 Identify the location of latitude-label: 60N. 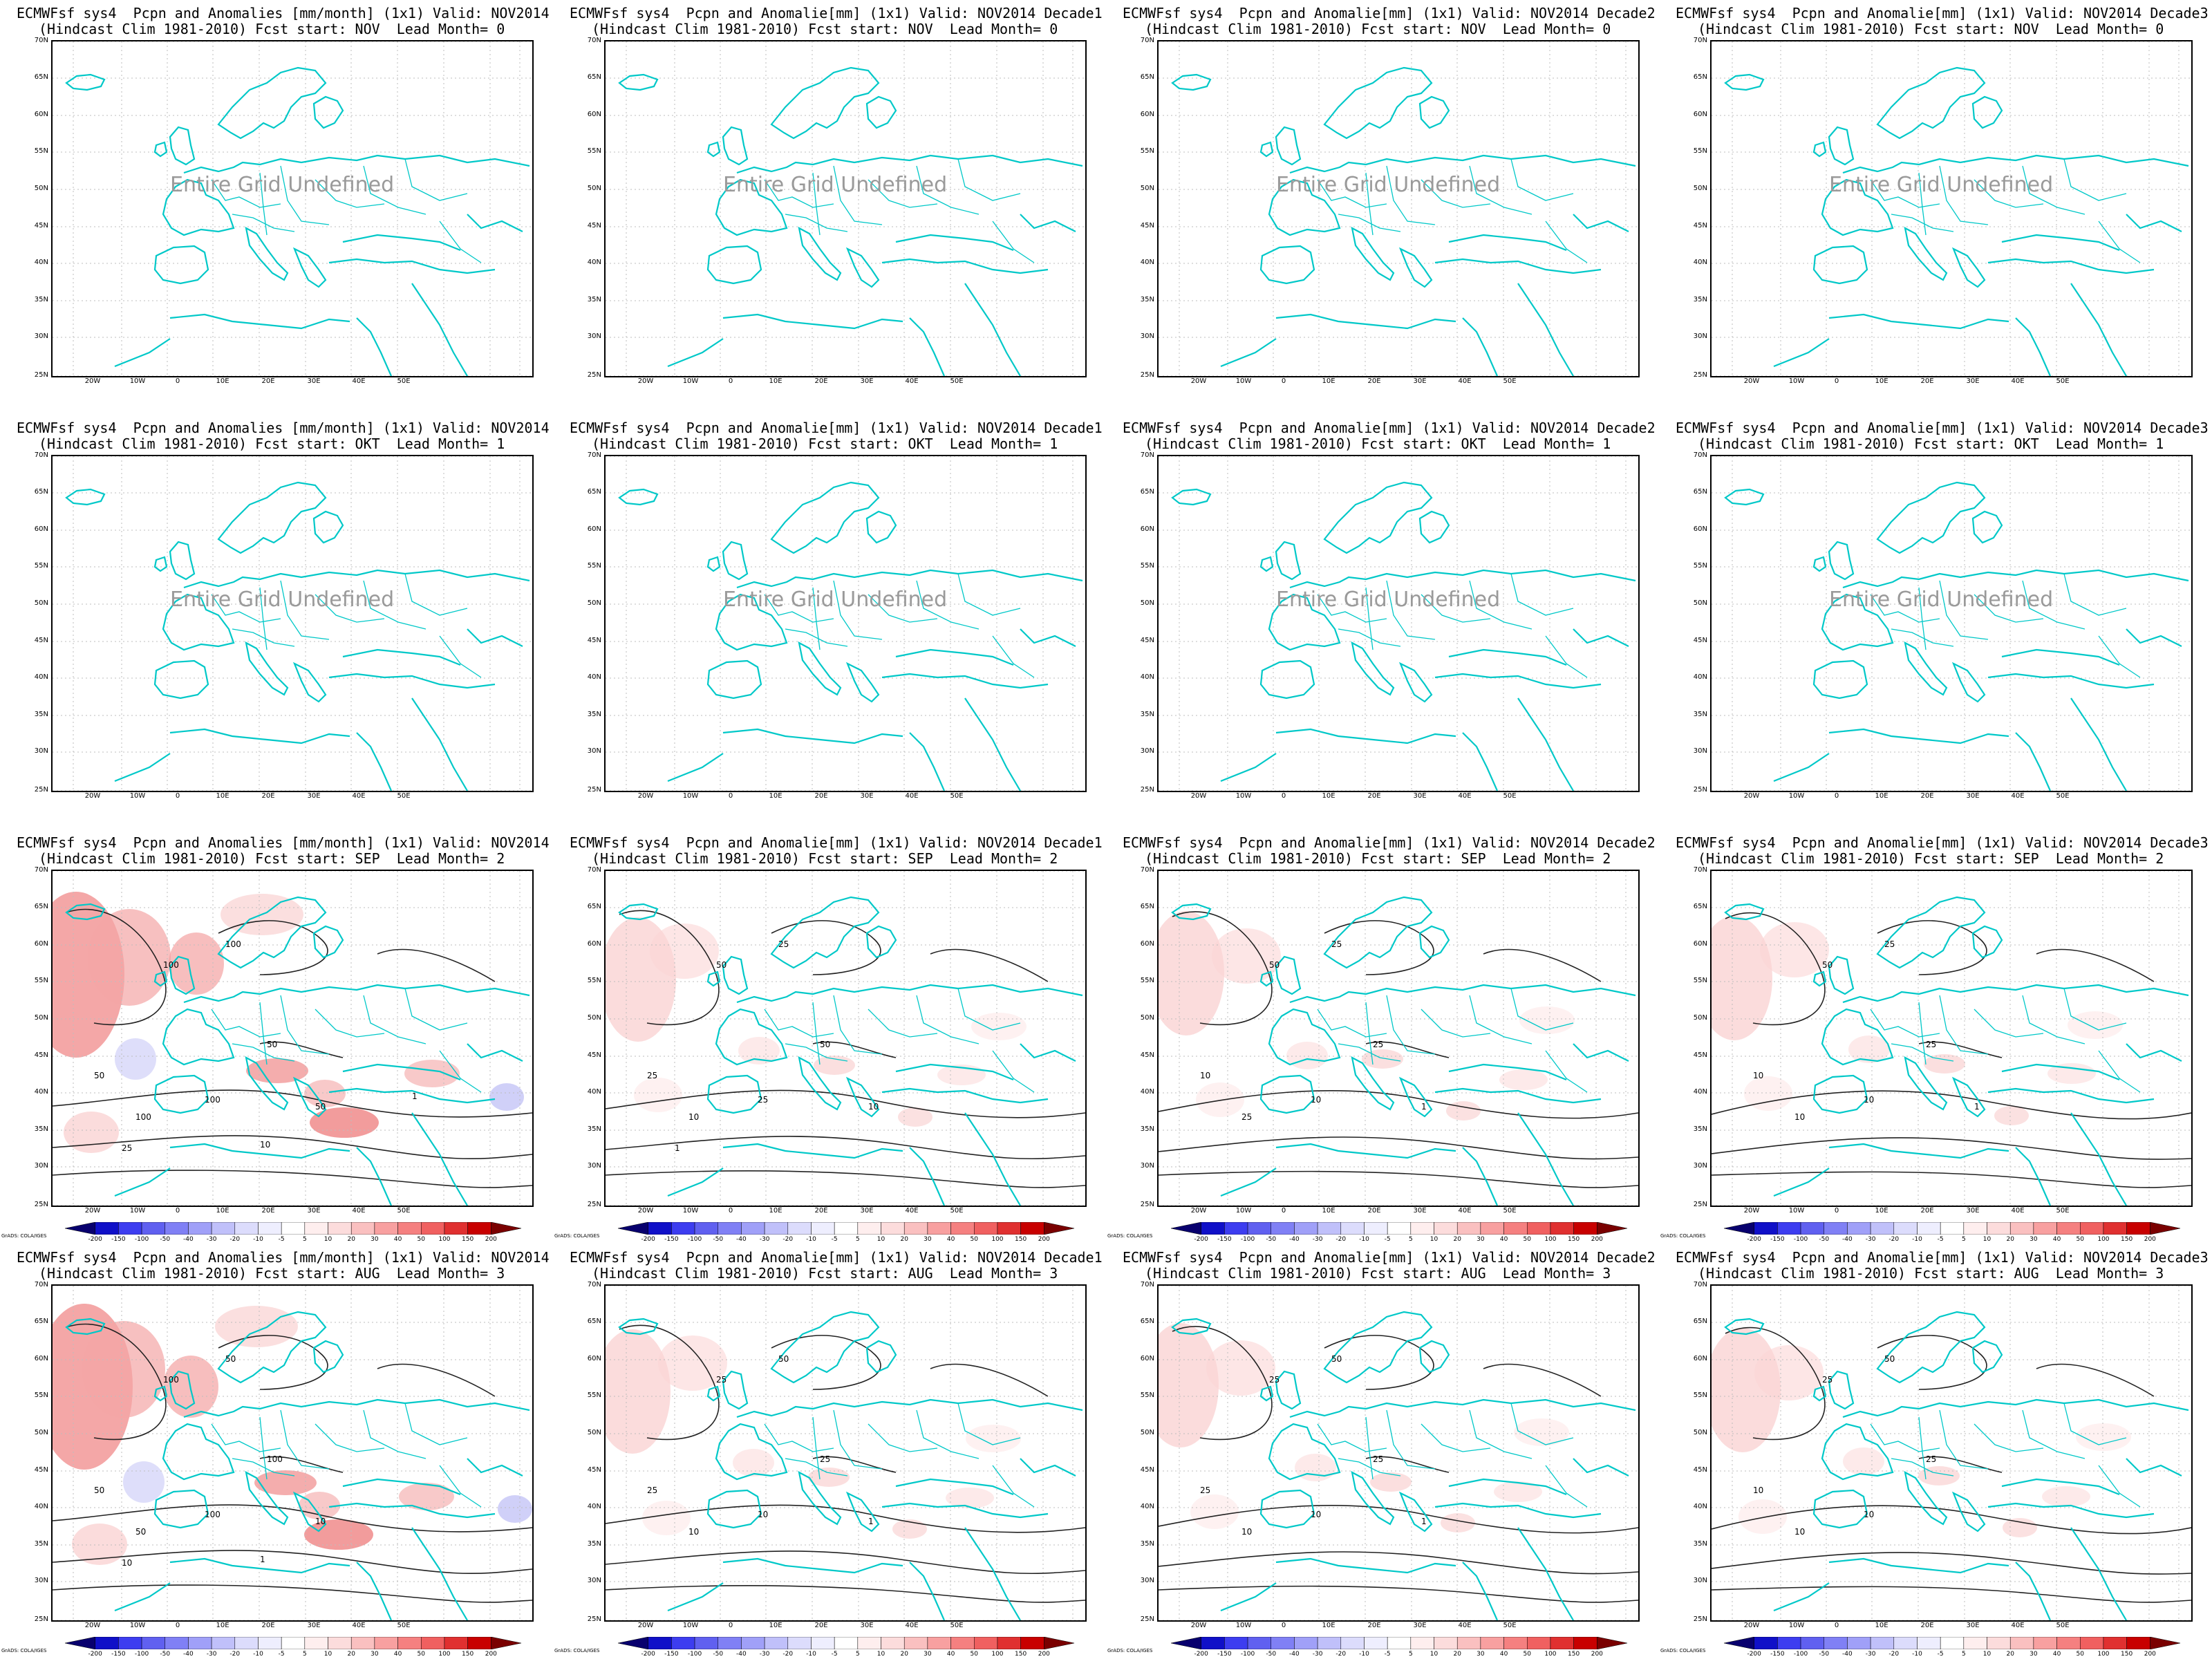
(594, 114).